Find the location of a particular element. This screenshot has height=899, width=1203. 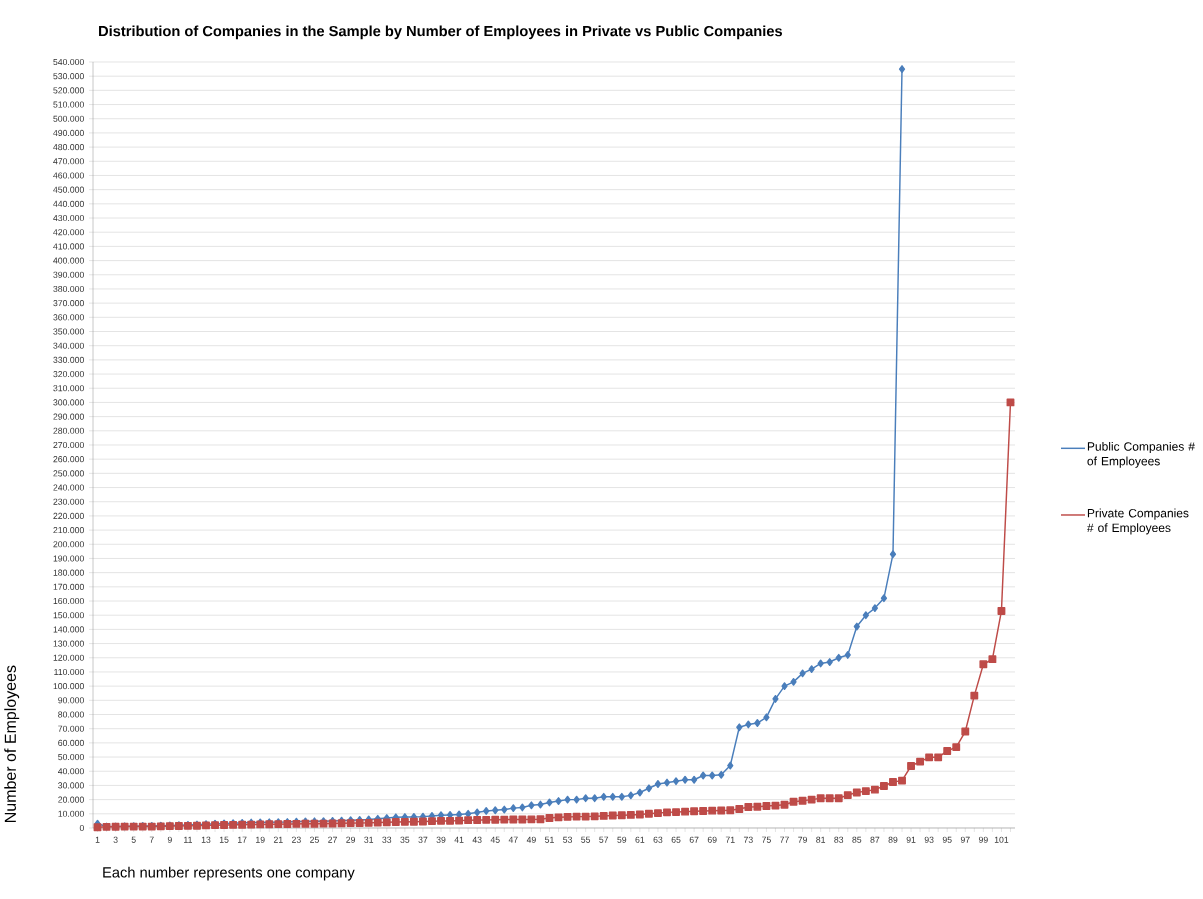

y-tick-label: 190.000 is located at coordinates (68, 558).